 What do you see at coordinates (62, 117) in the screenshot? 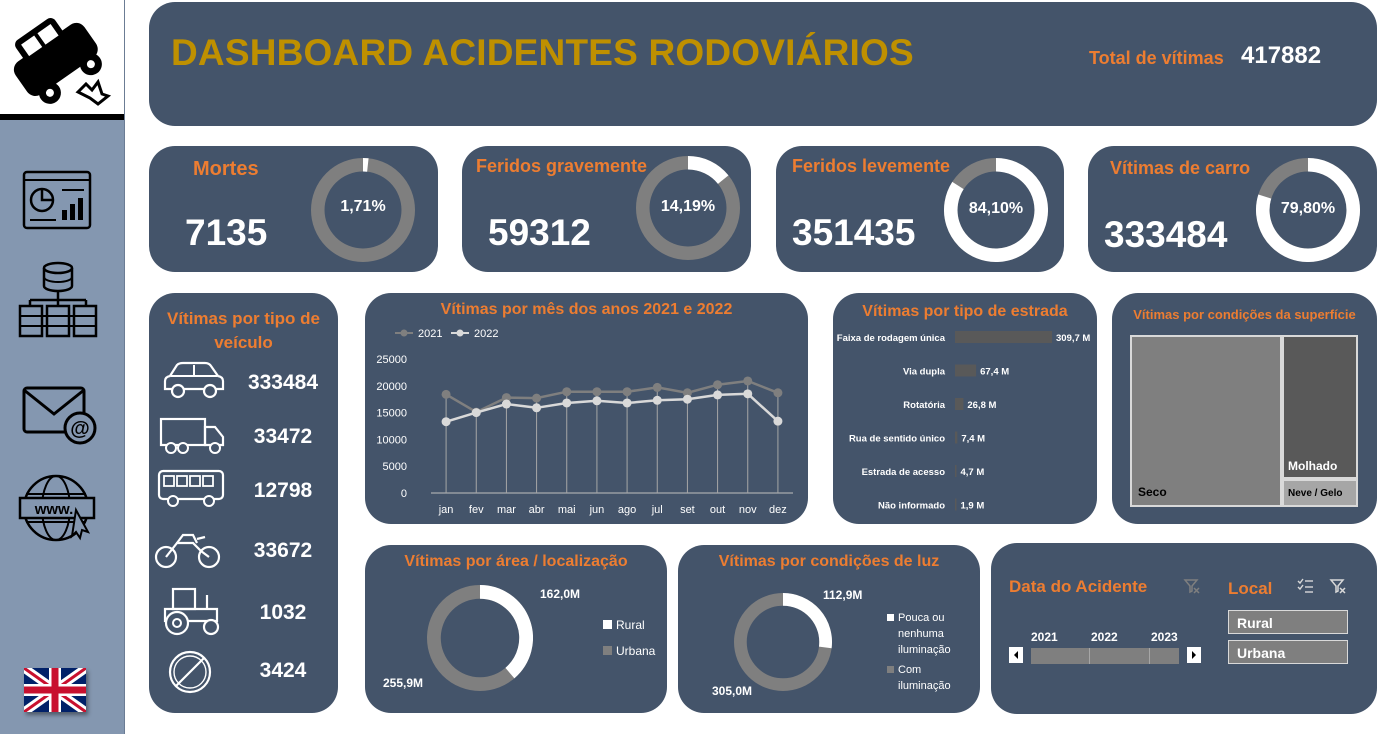
I see `logo-underline` at bounding box center [62, 117].